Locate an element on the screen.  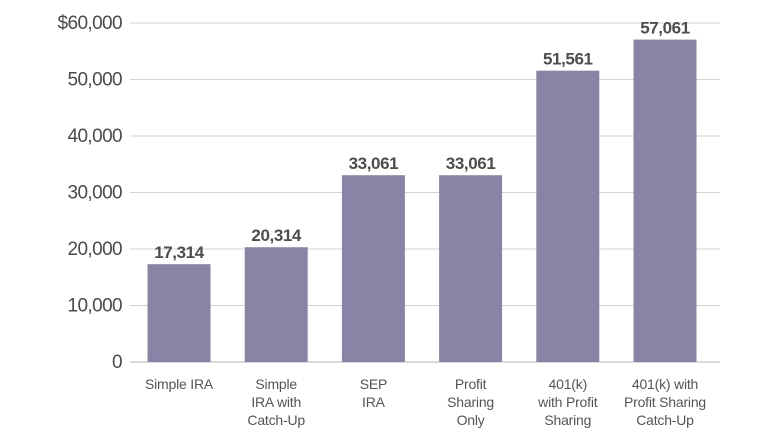
x-category-label-line: IRA is located at coordinates (374, 402).